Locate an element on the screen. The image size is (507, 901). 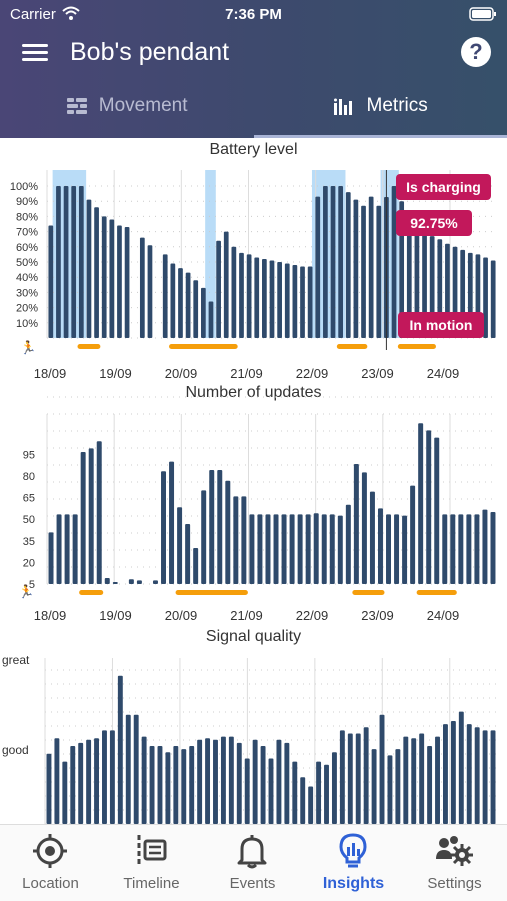
movement-icon is located at coordinates (82, 105).